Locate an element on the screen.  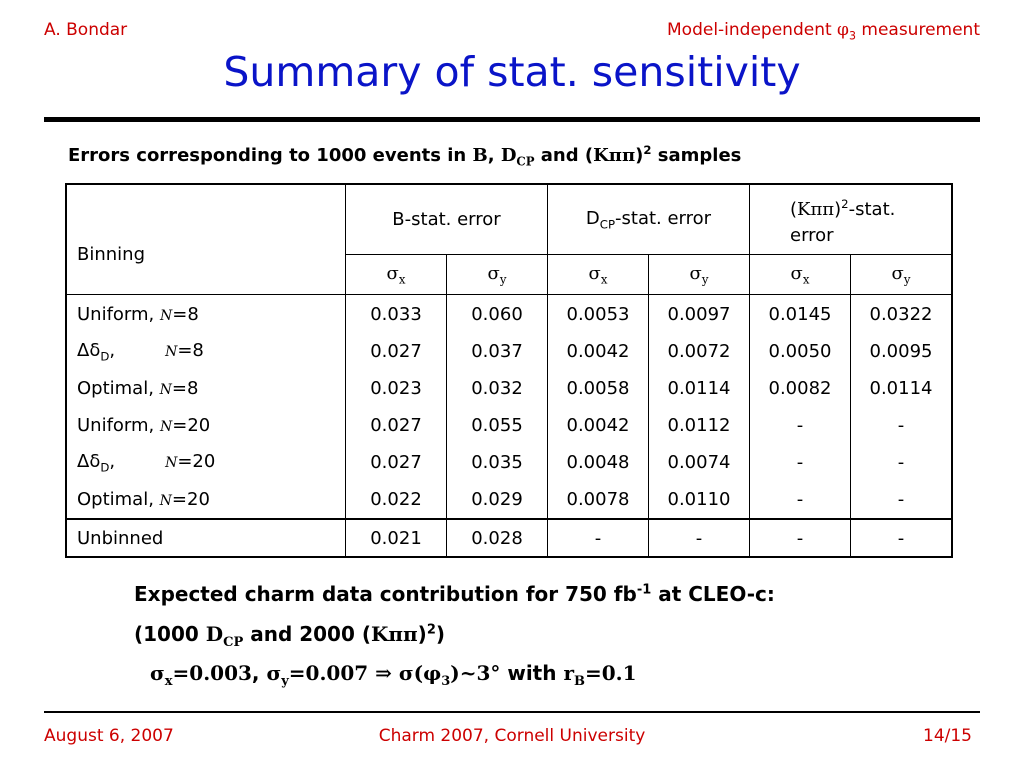
author-label: A. Bondar is located at coordinates (86, 30).